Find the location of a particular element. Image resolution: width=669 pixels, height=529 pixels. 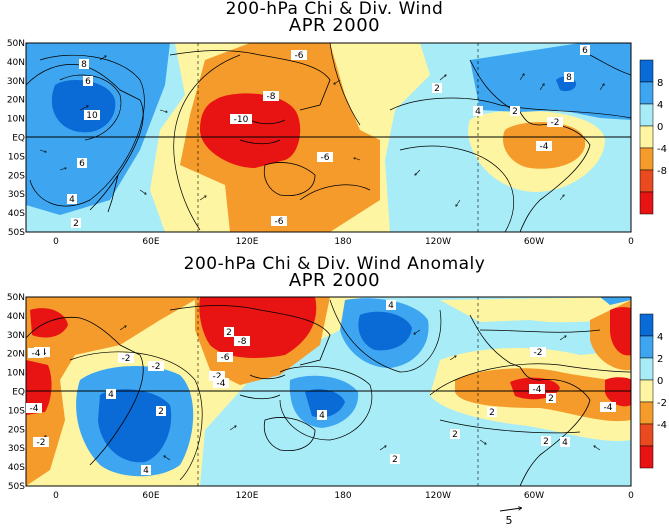

lat-tick-label: 20N is located at coordinates (16, 355).